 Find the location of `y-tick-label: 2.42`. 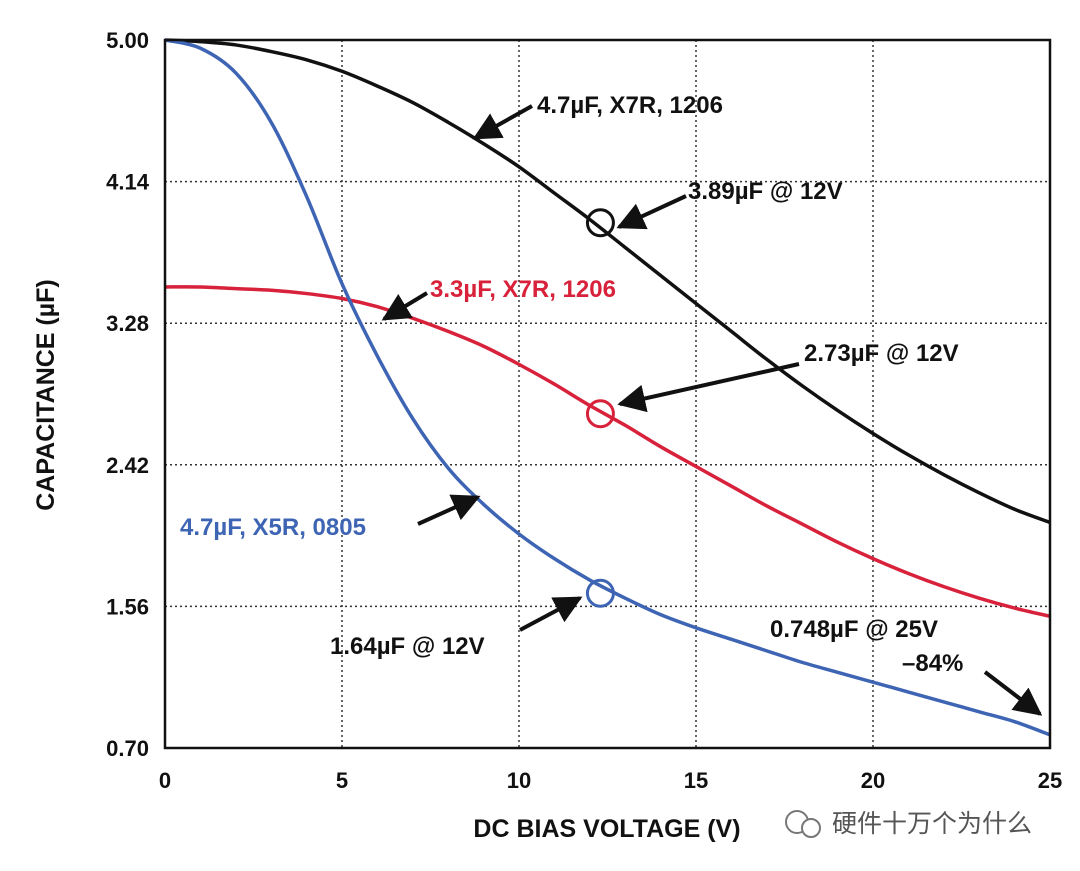

y-tick-label: 2.42 is located at coordinates (127, 465).